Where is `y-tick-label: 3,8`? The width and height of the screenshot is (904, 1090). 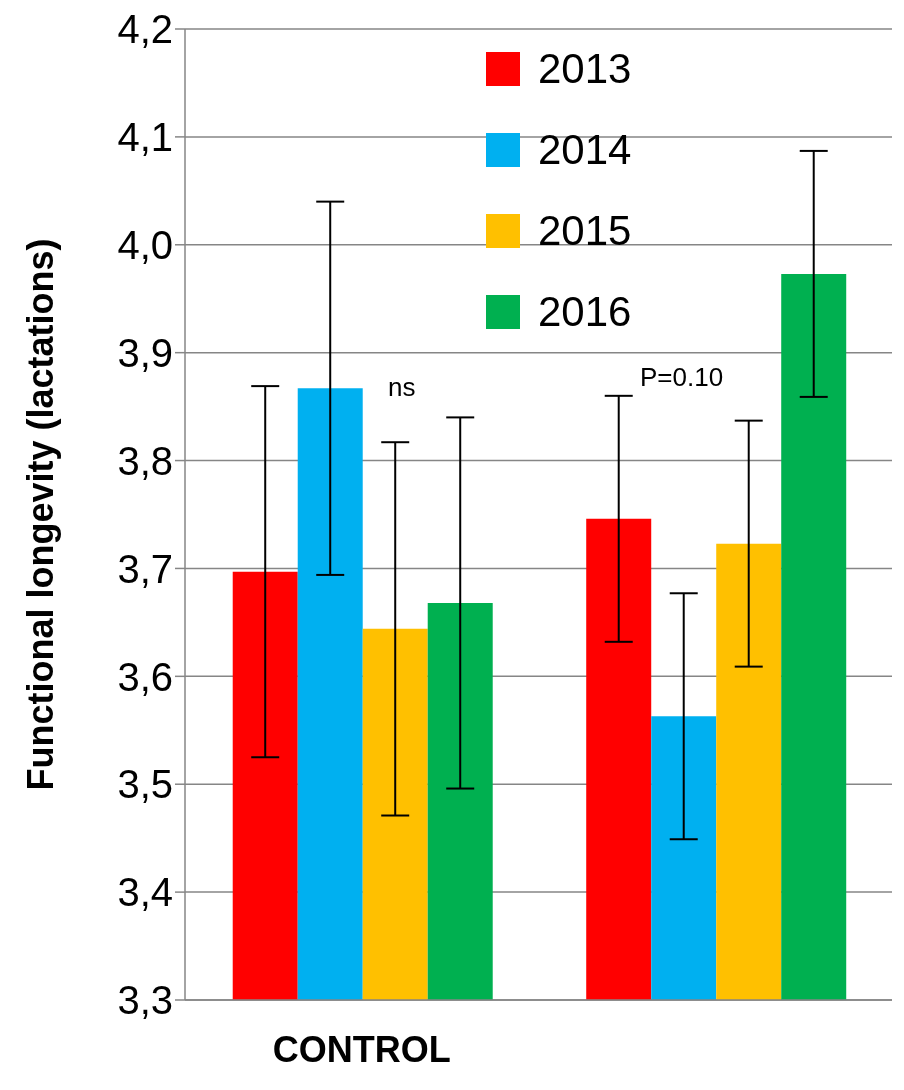 y-tick-label: 3,8 is located at coordinates (145, 460).